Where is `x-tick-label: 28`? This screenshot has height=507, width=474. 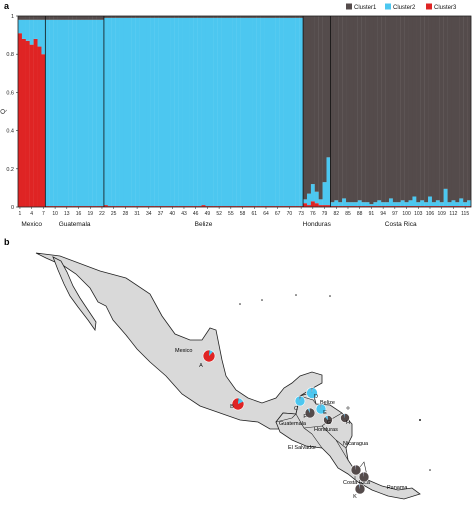
x-tick-label: 28 is located at coordinates (126, 214).